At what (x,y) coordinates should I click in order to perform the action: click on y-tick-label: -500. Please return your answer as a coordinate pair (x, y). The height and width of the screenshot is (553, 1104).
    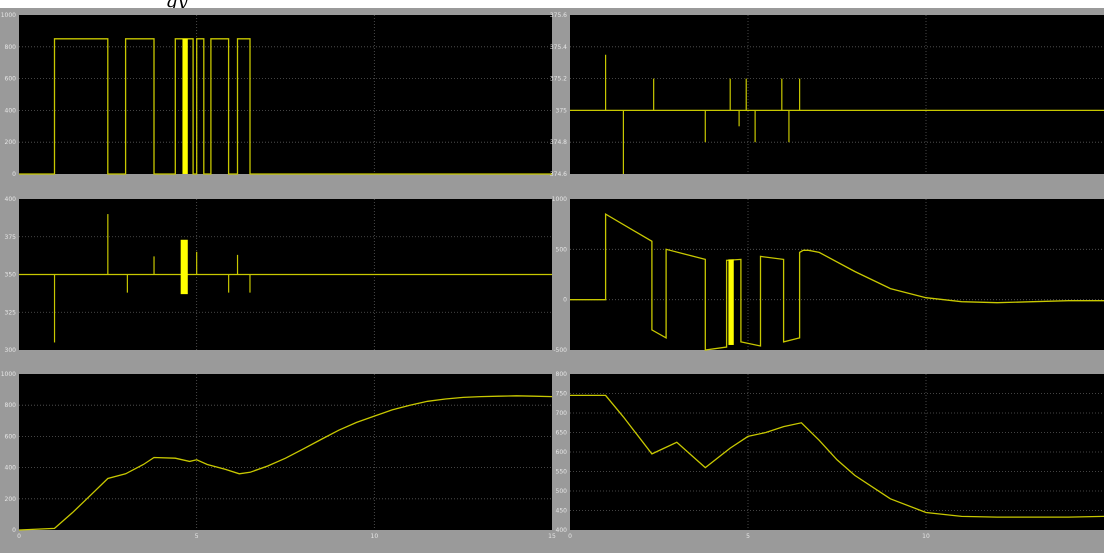
    Looking at the image, I should click on (560, 350).